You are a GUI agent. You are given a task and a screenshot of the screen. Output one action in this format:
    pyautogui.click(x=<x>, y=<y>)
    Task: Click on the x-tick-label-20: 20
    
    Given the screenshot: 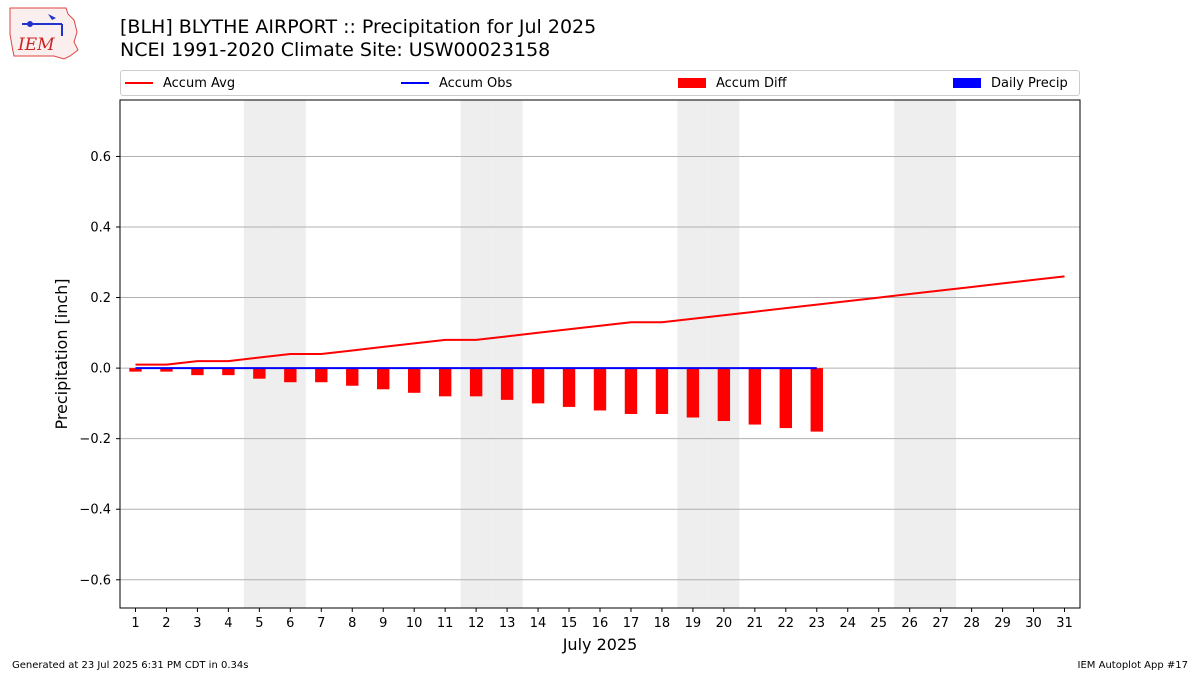 What is the action you would take?
    pyautogui.click(x=724, y=623)
    